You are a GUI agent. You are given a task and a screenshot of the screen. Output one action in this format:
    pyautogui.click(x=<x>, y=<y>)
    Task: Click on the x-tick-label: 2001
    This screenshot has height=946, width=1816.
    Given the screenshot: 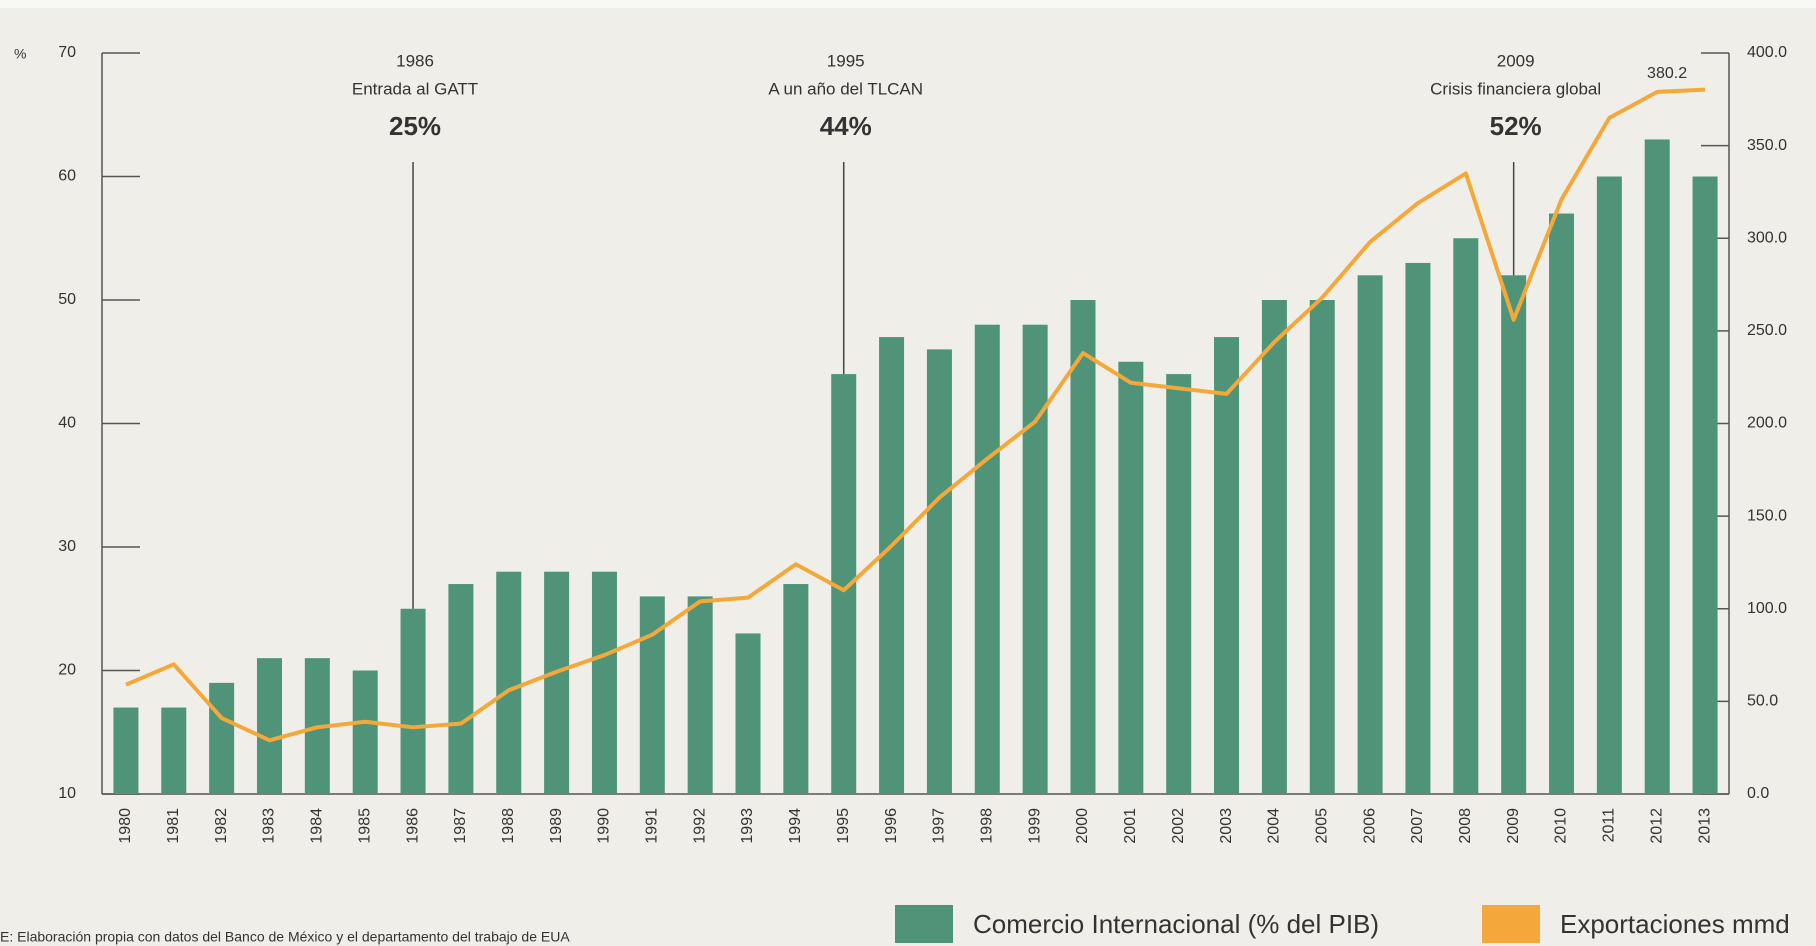 What is the action you would take?
    pyautogui.click(x=1130, y=826)
    